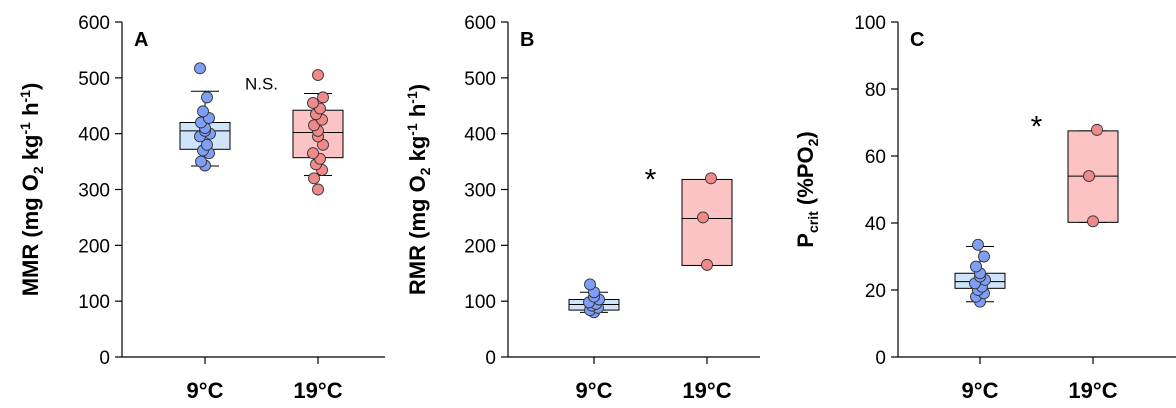 The width and height of the screenshot is (1176, 408). What do you see at coordinates (917, 40) in the screenshot?
I see `panel-label: C` at bounding box center [917, 40].